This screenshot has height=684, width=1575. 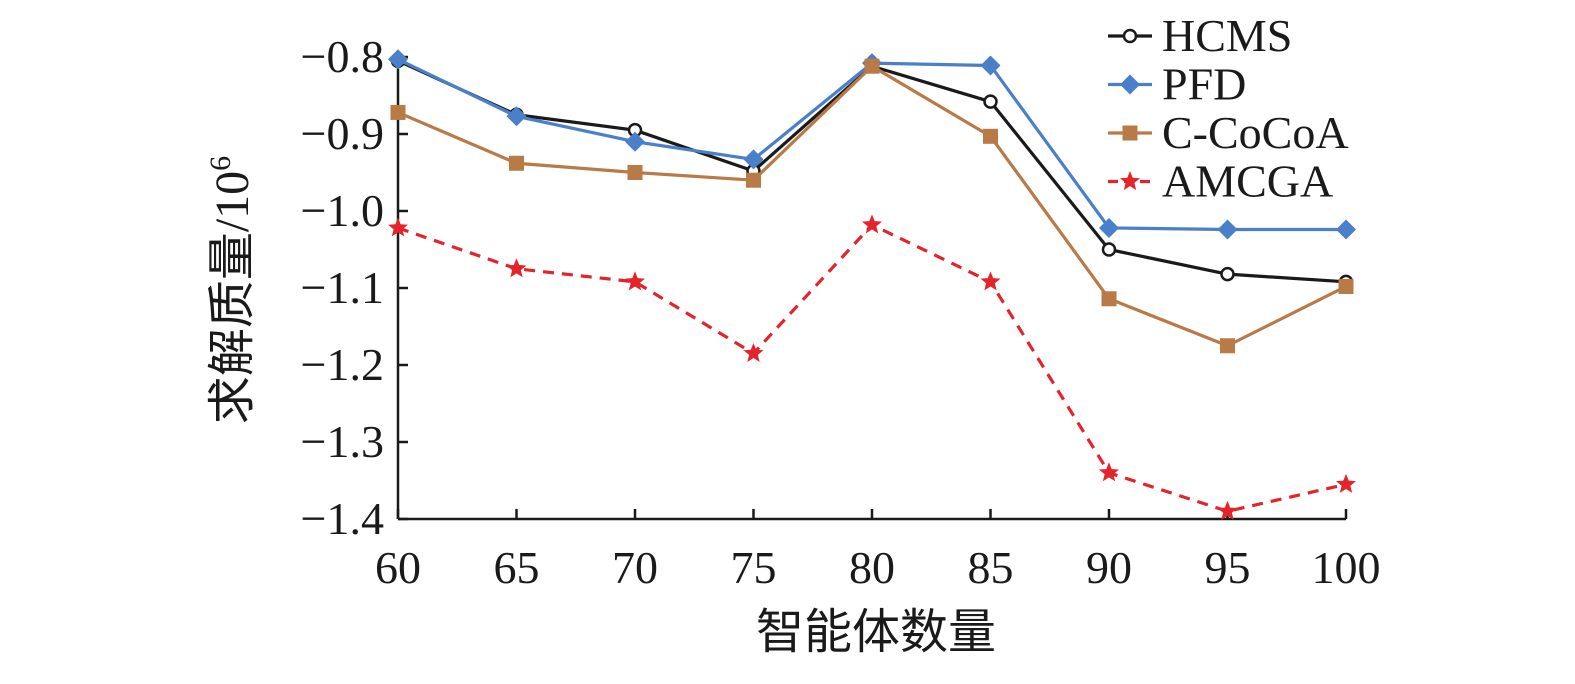 What do you see at coordinates (1130, 84) in the screenshot?
I see `legend-marker-pfd` at bounding box center [1130, 84].